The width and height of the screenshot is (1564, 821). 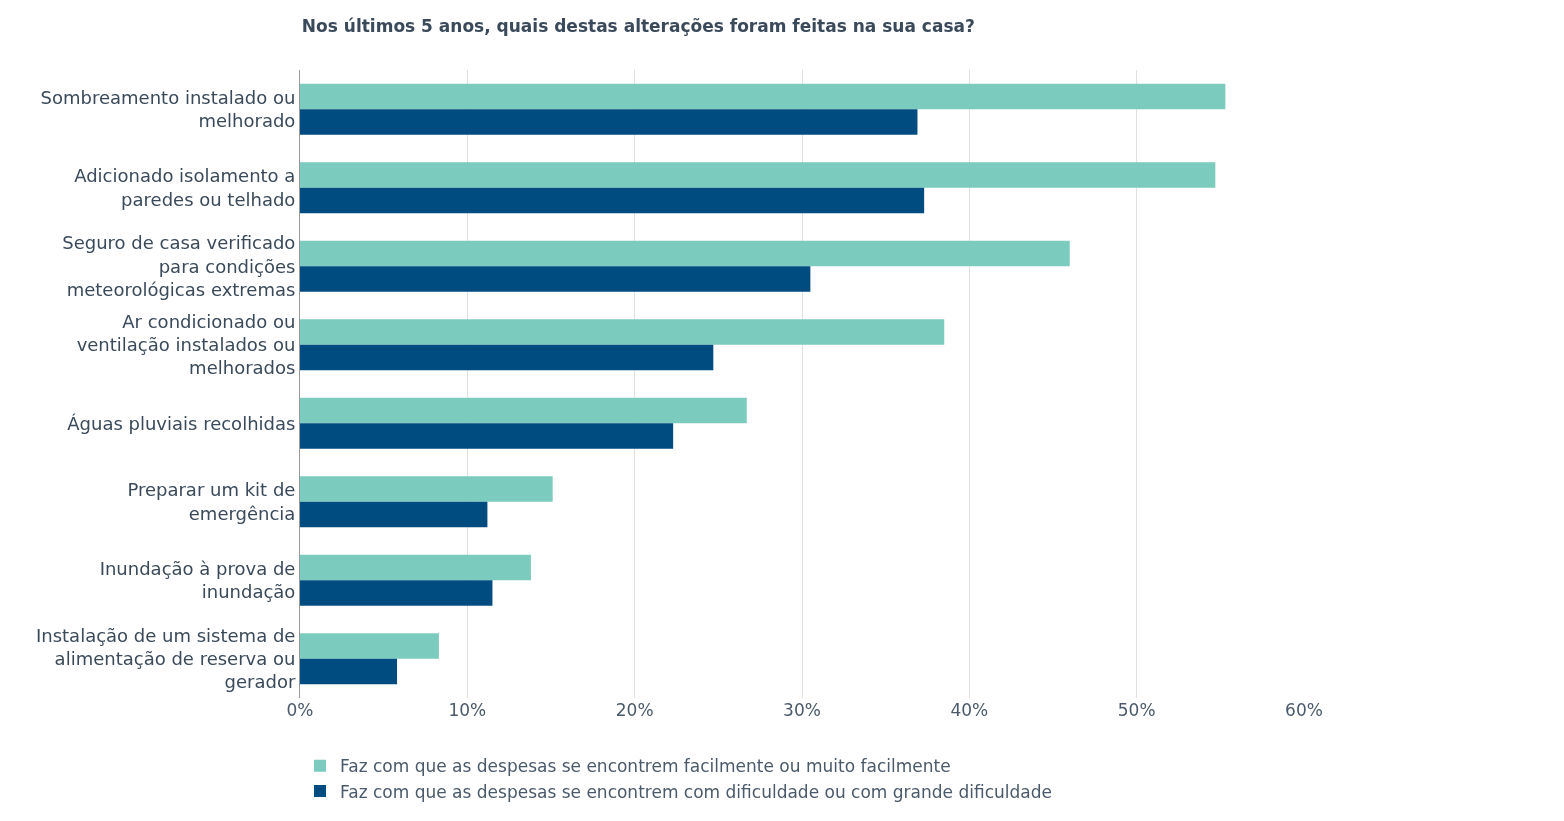 I want to click on x-tick-label: 50%, so click(x=1136, y=710).